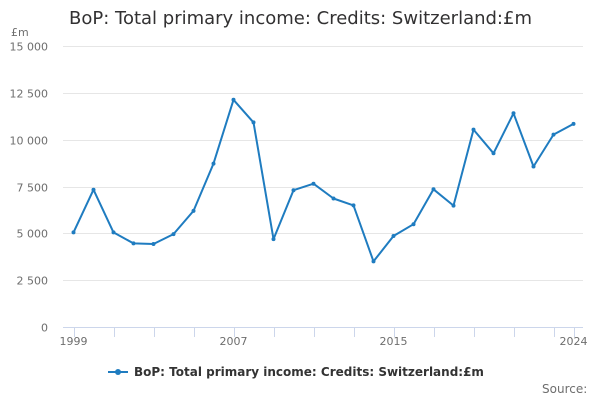  I want to click on y-tick-label: 15 000, so click(29, 47).